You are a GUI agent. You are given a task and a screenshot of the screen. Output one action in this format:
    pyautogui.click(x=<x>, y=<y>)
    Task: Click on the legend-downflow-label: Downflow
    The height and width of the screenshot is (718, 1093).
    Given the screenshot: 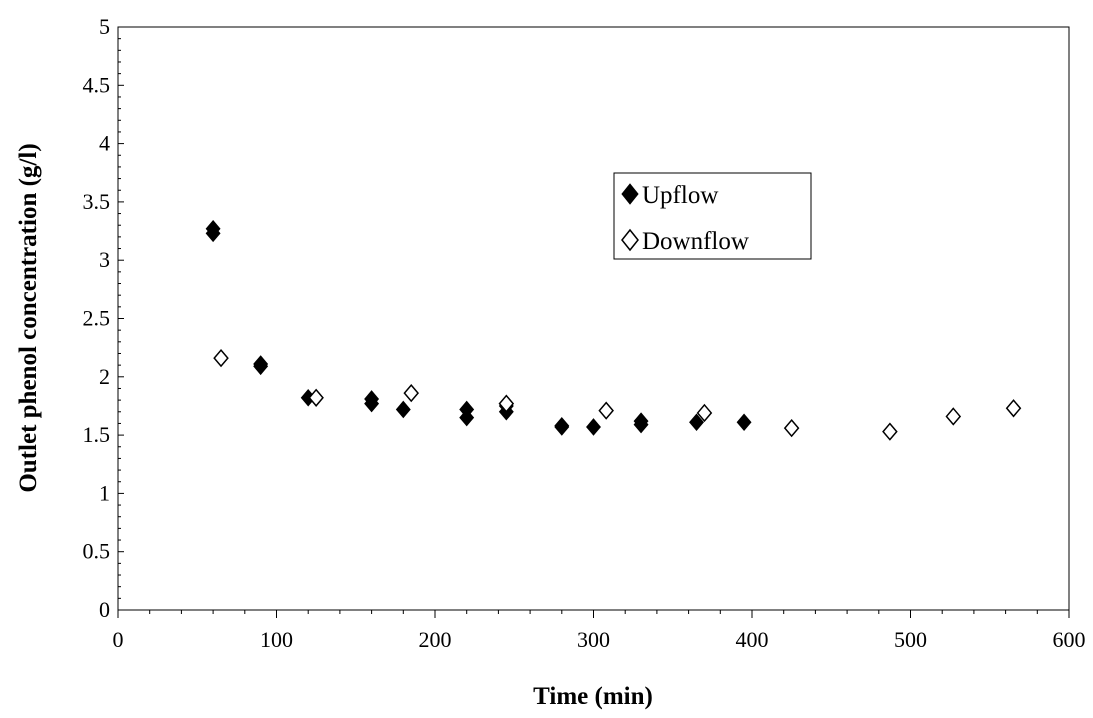 What is the action you would take?
    pyautogui.click(x=695, y=241)
    